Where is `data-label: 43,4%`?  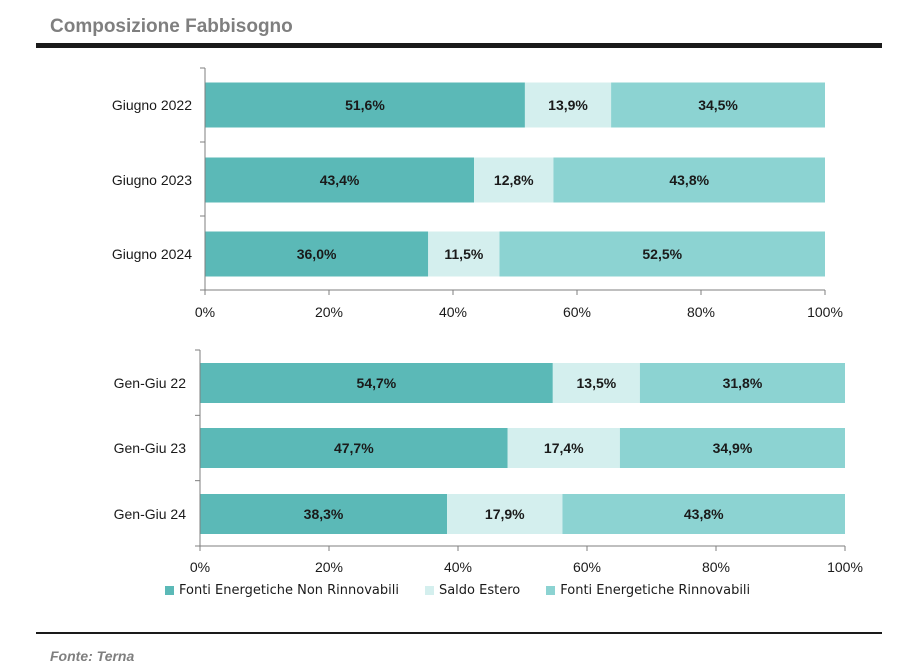 data-label: 43,4% is located at coordinates (340, 180).